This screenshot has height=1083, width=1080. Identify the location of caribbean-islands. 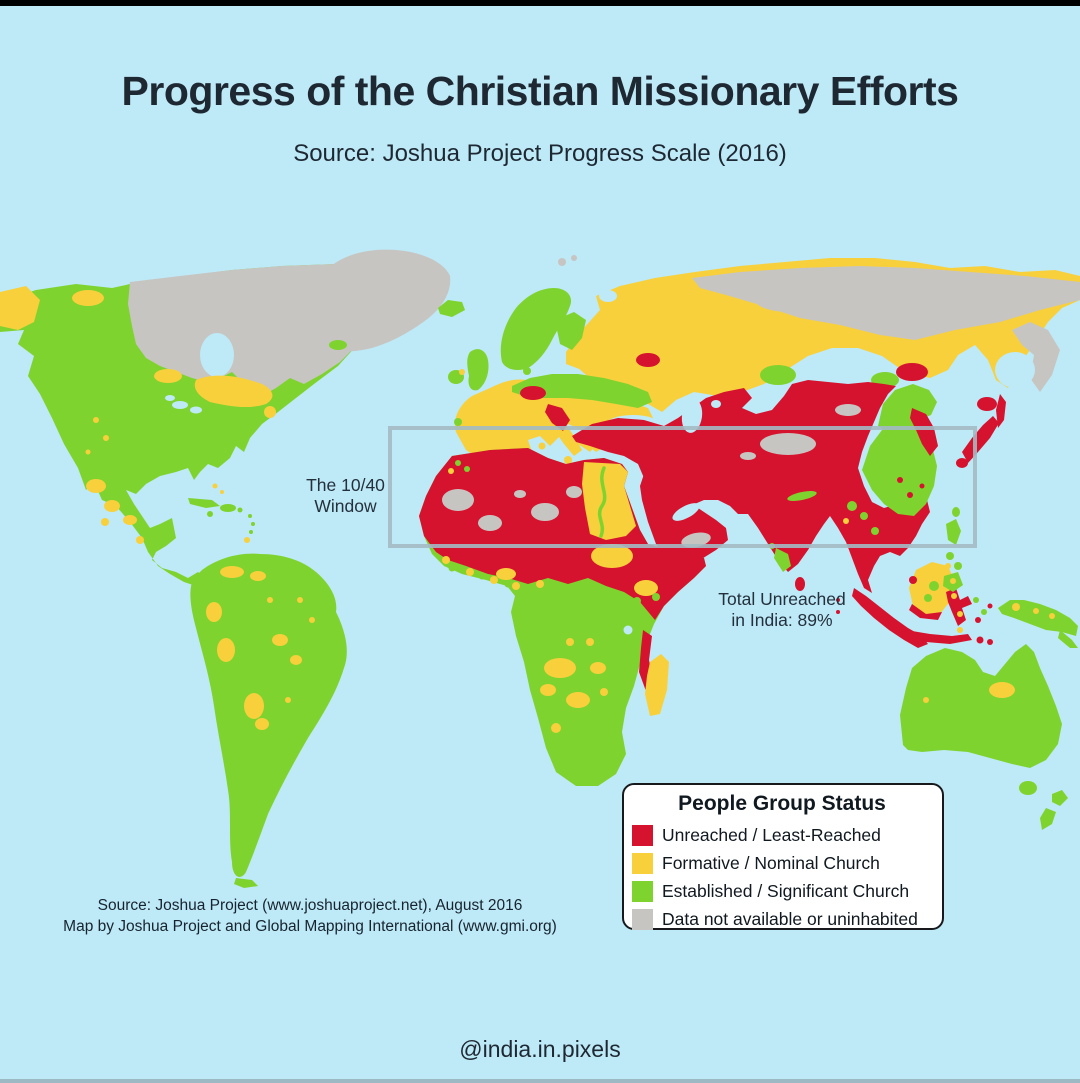
(221, 513).